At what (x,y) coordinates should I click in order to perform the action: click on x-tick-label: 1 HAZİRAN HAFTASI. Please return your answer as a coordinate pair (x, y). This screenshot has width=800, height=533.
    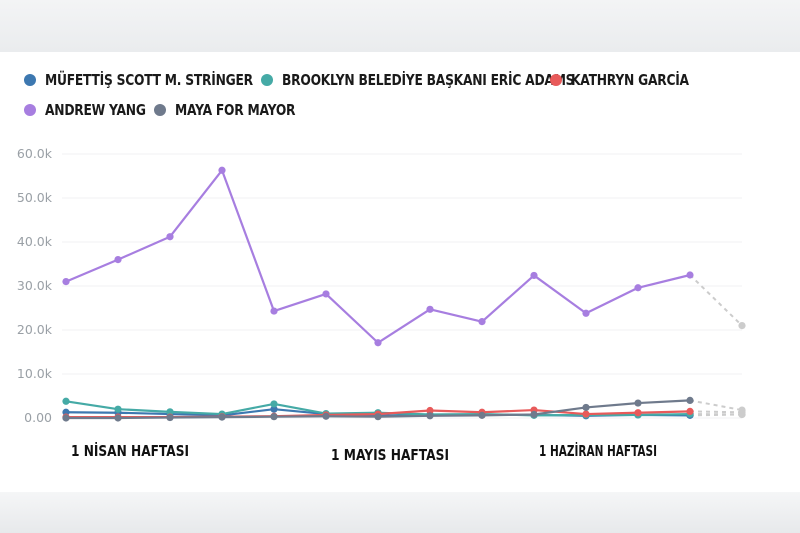
    Looking at the image, I should click on (598, 450).